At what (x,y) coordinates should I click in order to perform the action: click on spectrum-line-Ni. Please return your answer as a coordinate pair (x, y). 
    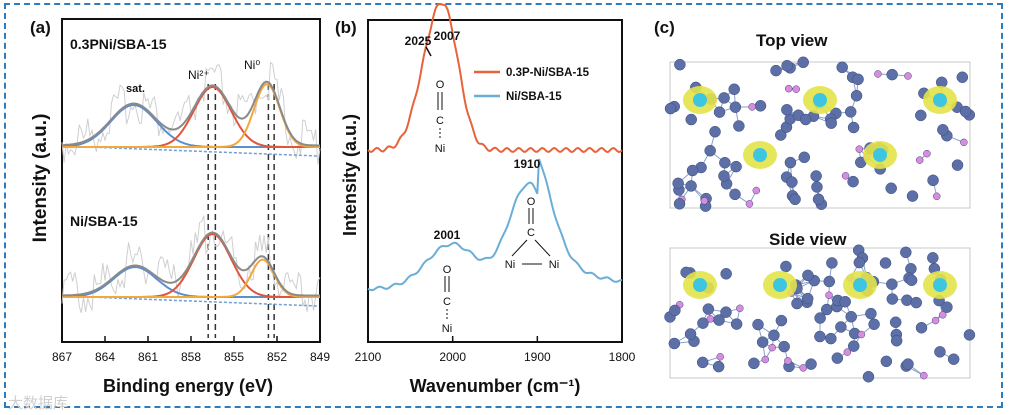
    Looking at the image, I should click on (495, 225).